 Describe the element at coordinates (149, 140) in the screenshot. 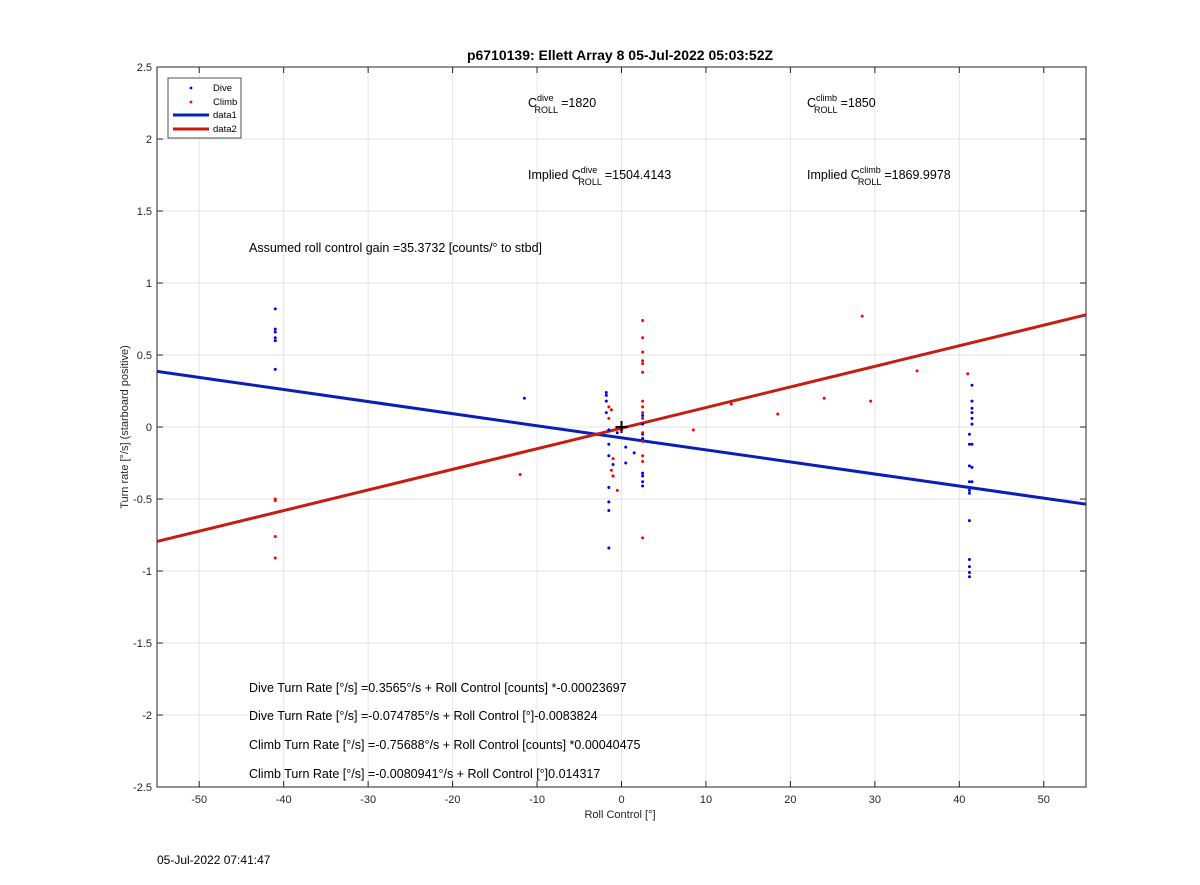

I see `y-tick-label: 2` at that location.